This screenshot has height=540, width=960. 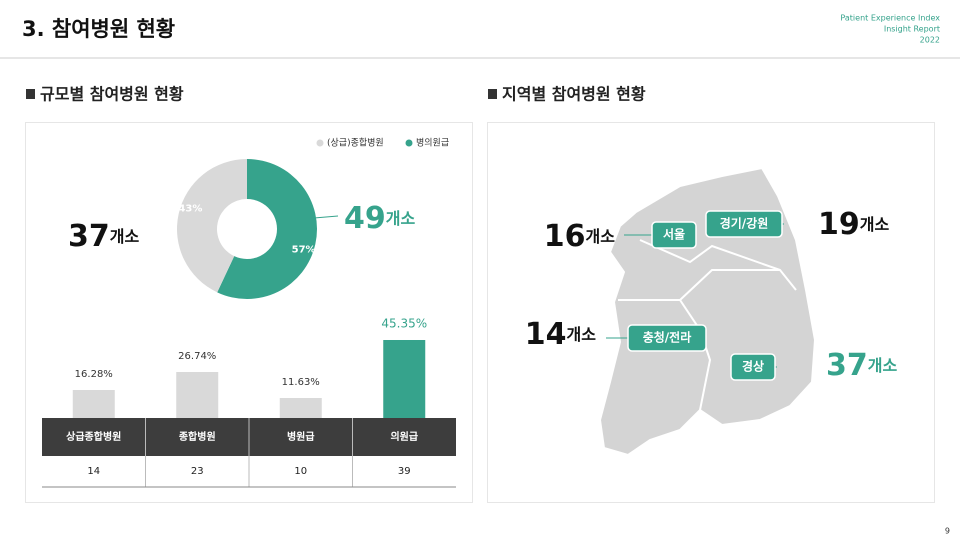 I want to click on column-header: 병원급, so click(x=301, y=436).